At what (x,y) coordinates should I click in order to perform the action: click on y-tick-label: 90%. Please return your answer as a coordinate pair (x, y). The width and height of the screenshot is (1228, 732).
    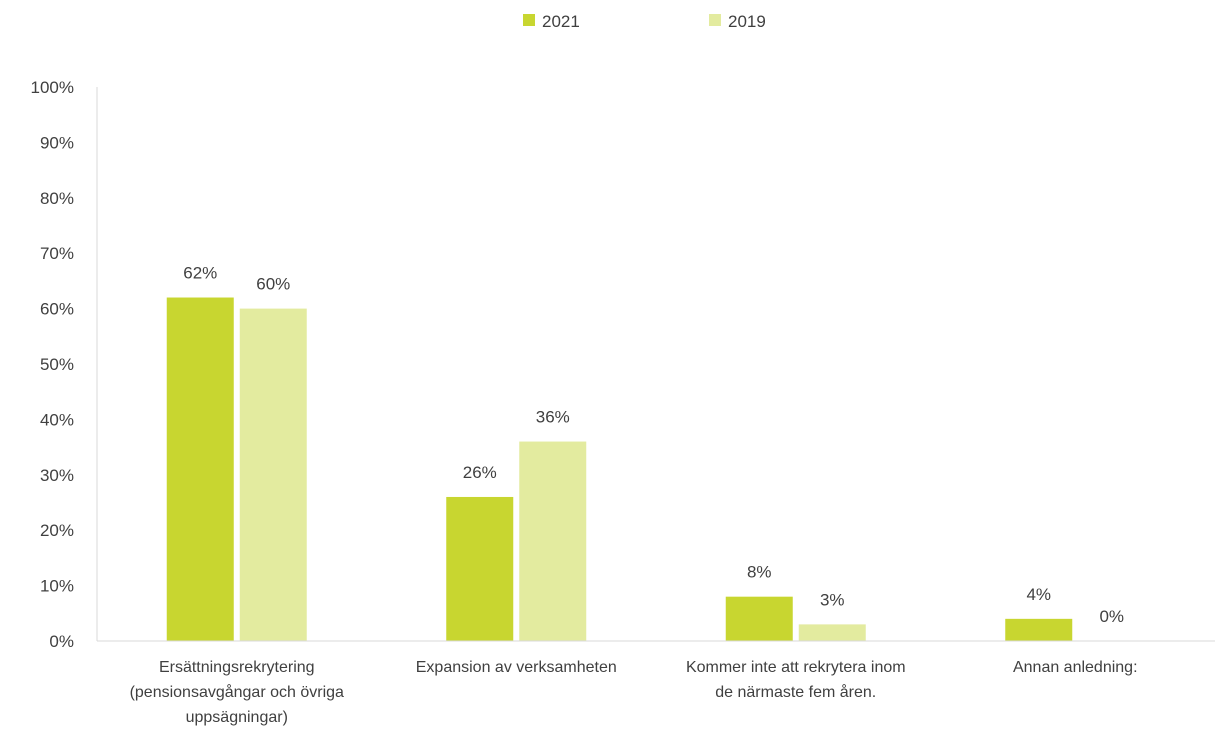
    Looking at the image, I should click on (57, 142).